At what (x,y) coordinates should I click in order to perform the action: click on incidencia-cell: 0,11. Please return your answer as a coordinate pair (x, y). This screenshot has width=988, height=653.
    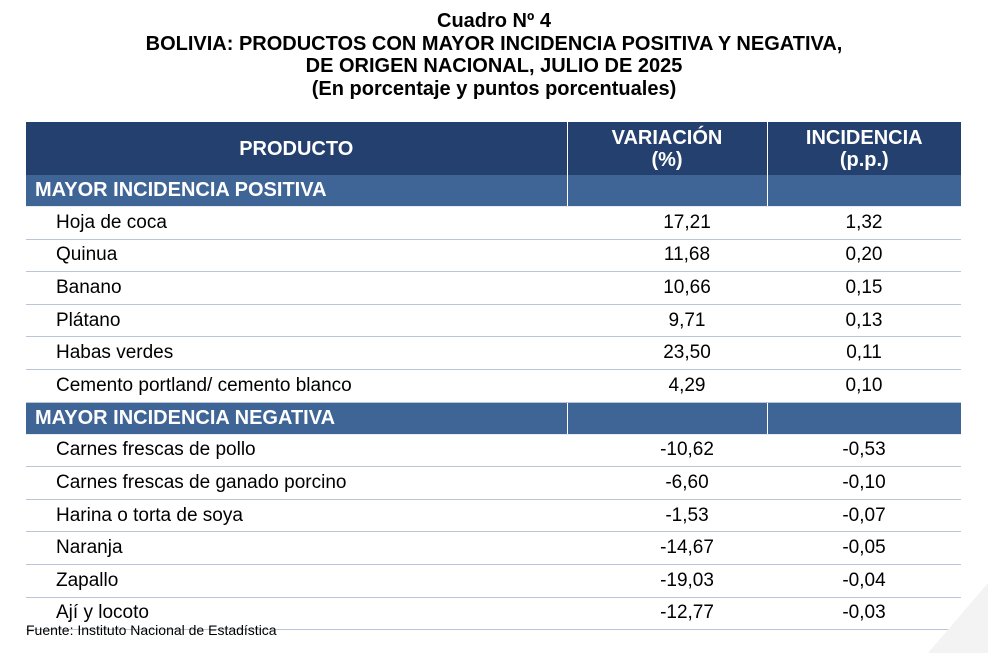
    Looking at the image, I should click on (864, 353).